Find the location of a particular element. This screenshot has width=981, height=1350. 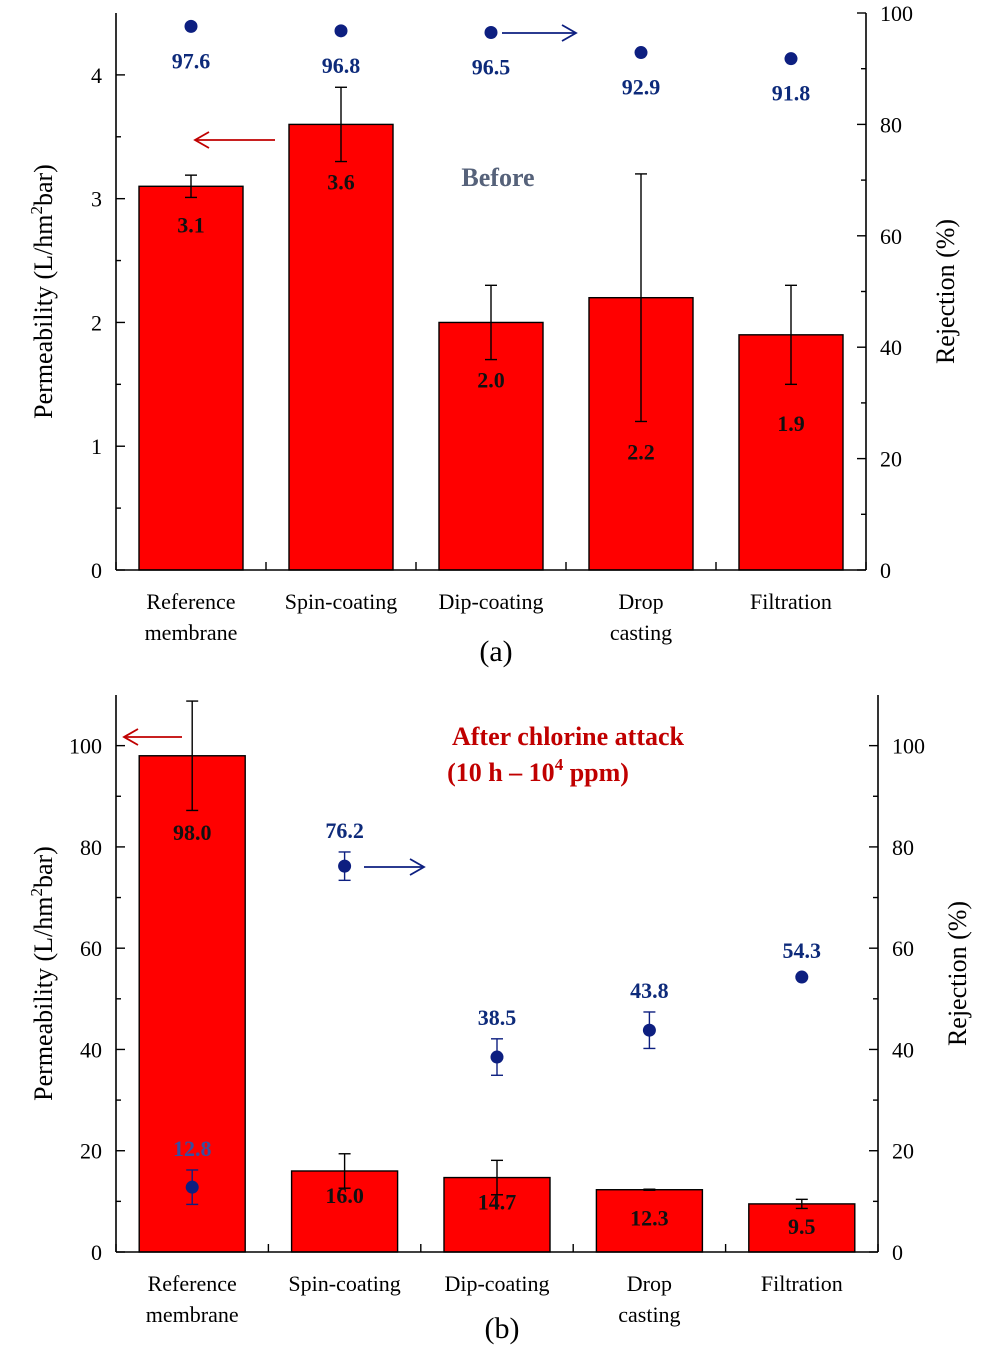

left-tick-label-4: 4 is located at coordinates (96, 75).